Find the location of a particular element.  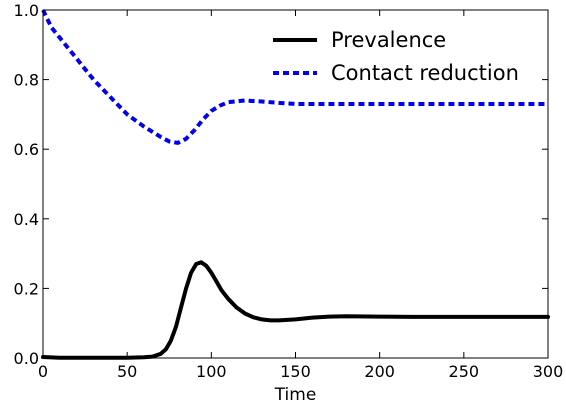

x-tick-label: 300 is located at coordinates (548, 371).